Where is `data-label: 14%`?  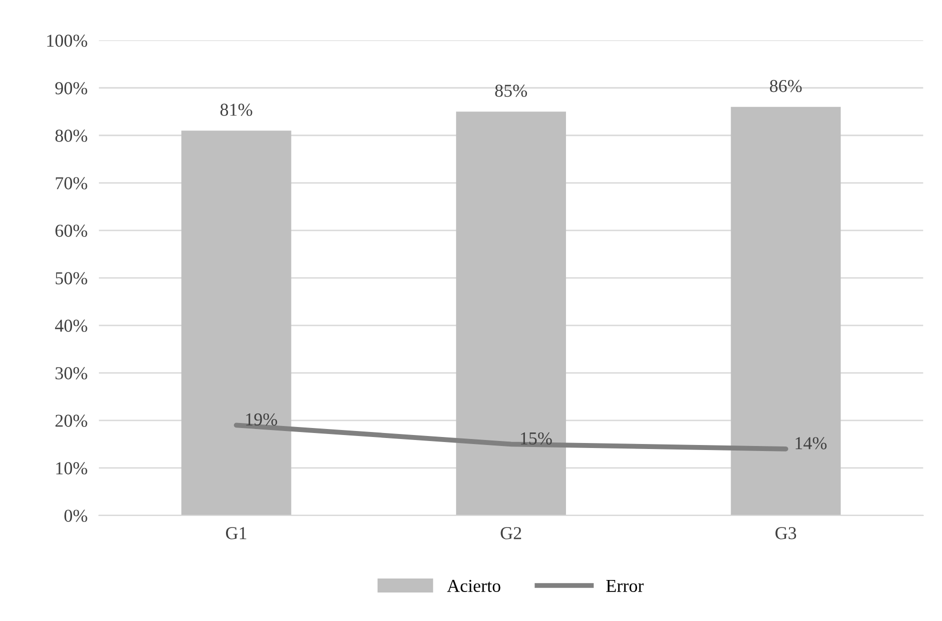
data-label: 14% is located at coordinates (811, 443).